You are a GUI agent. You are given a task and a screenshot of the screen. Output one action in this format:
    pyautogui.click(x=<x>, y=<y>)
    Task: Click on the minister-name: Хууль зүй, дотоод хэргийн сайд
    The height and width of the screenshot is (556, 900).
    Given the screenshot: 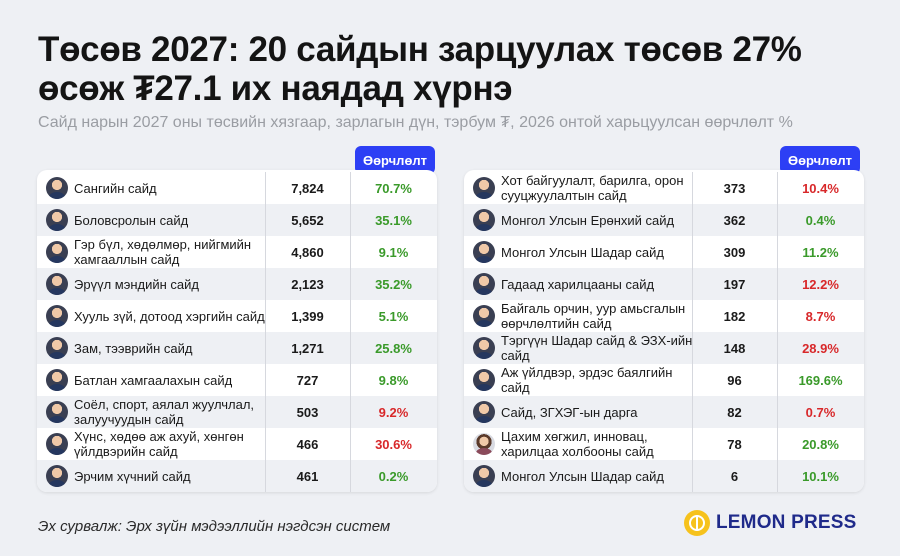 What is the action you would take?
    pyautogui.click(x=169, y=316)
    